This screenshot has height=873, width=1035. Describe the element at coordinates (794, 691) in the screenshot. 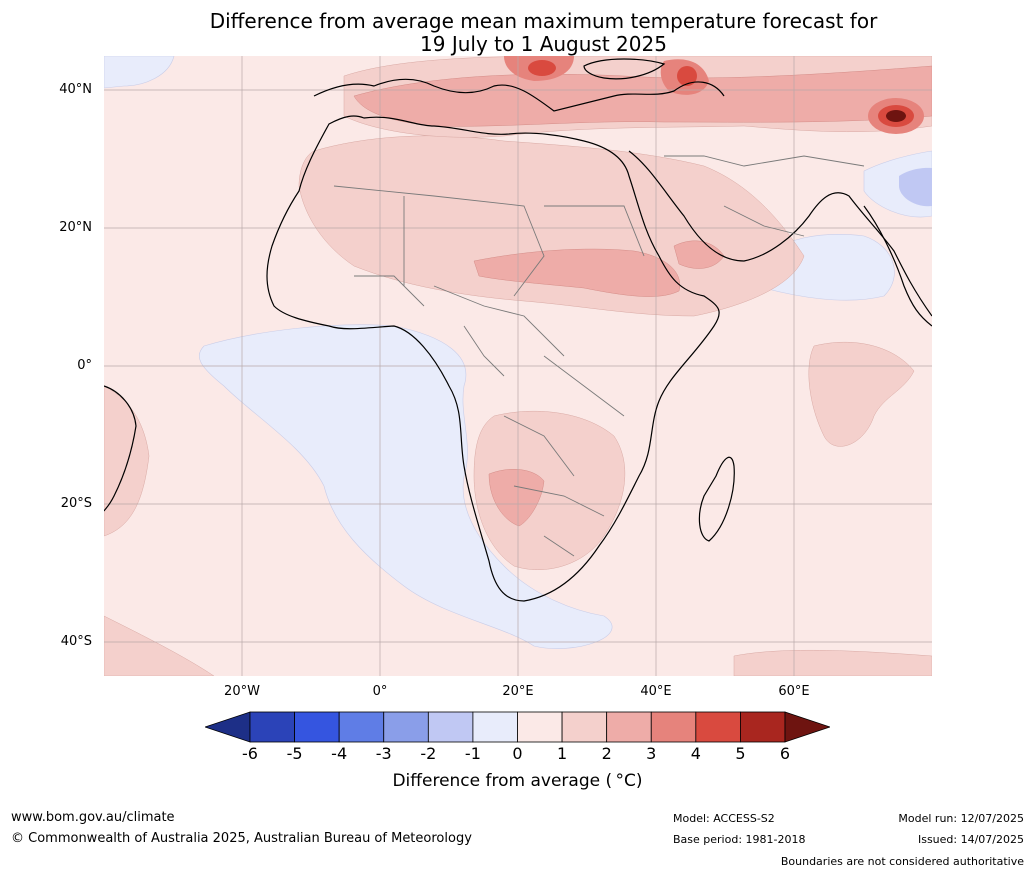

I see `lon-label-60e: 60°E` at that location.